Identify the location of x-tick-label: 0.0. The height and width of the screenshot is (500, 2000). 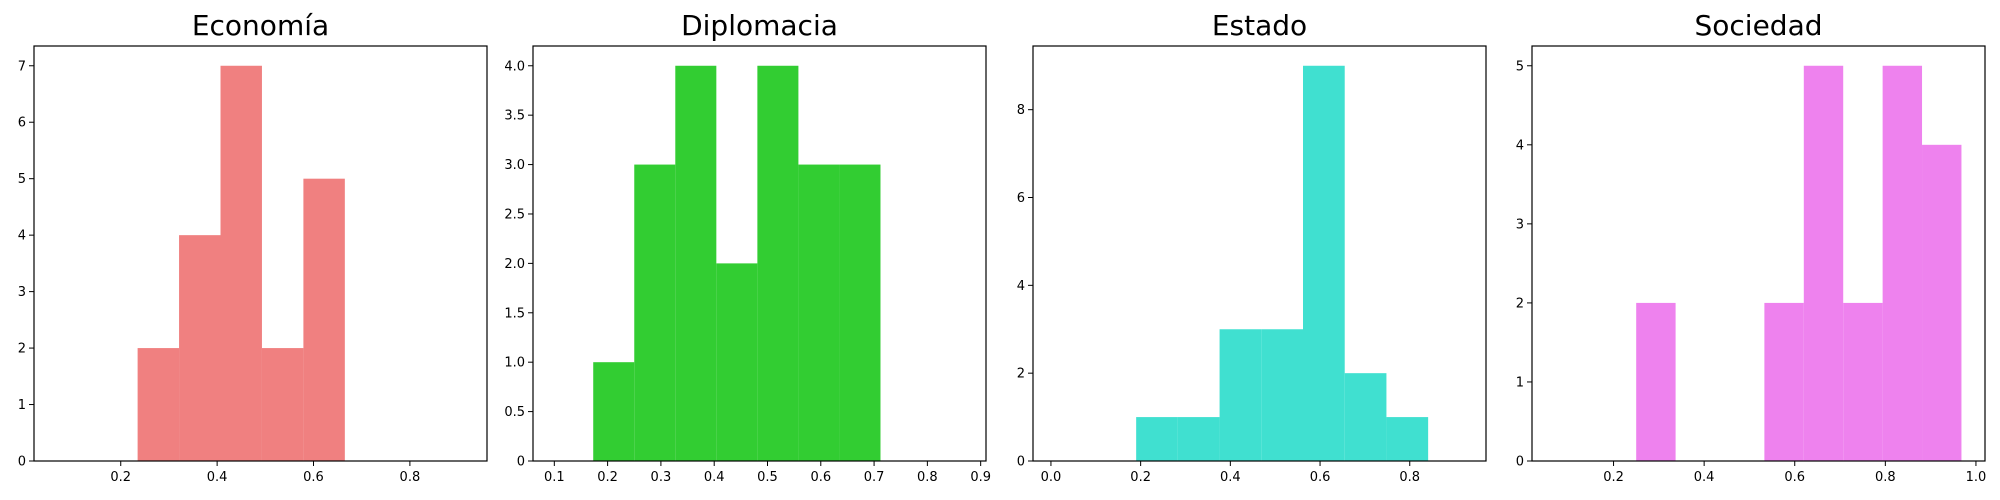
(1051, 477).